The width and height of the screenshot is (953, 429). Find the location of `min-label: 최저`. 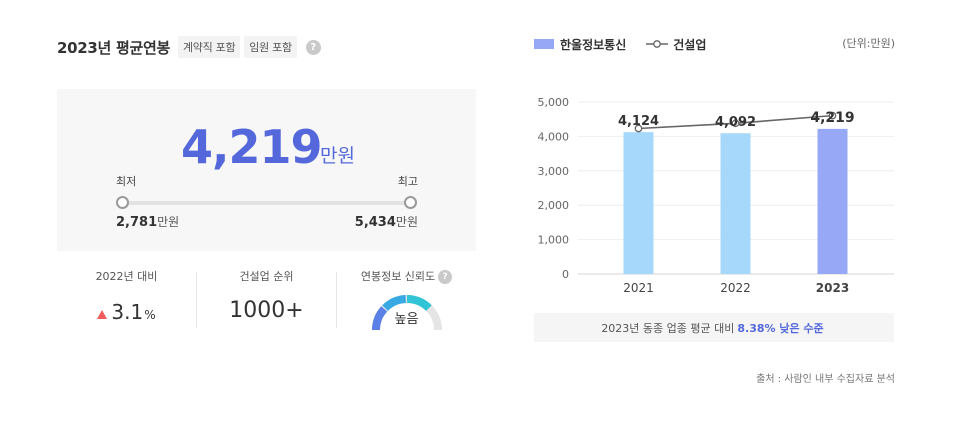

min-label: 최저 is located at coordinates (126, 181).